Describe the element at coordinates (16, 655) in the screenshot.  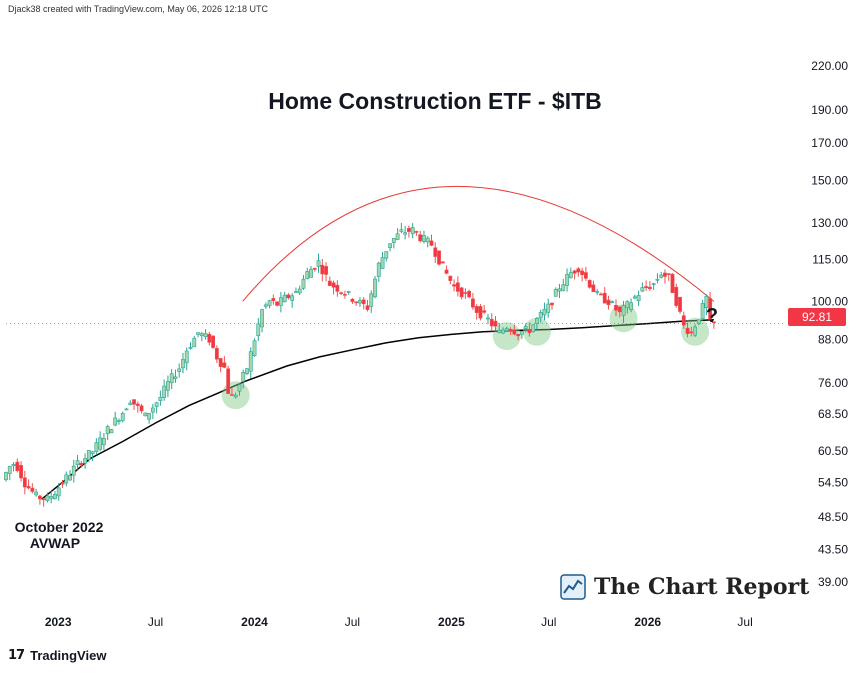
I see `tradingview-logo-icon: 17` at that location.